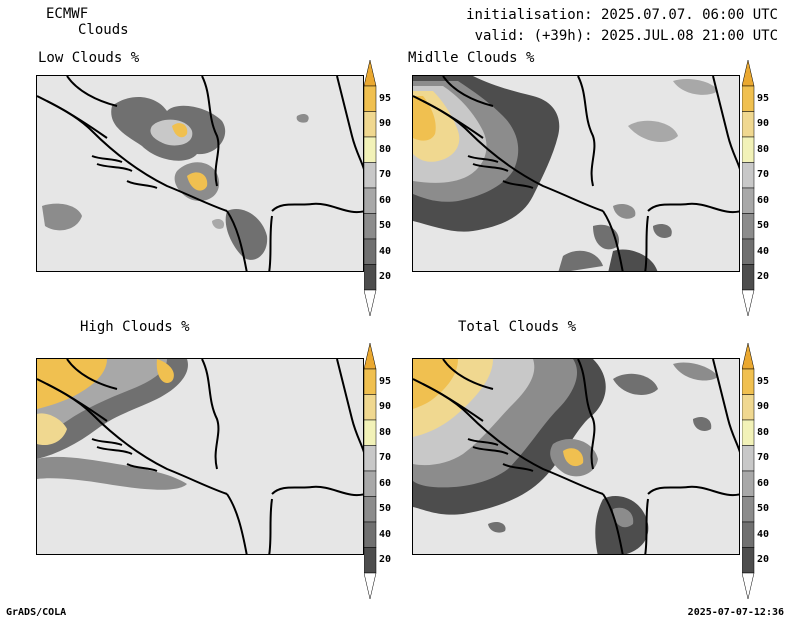 Image resolution: width=800 pixels, height=621 pixels. Describe the element at coordinates (471, 58) in the screenshot. I see `panel-title-mid: Midlle Clouds %` at that location.